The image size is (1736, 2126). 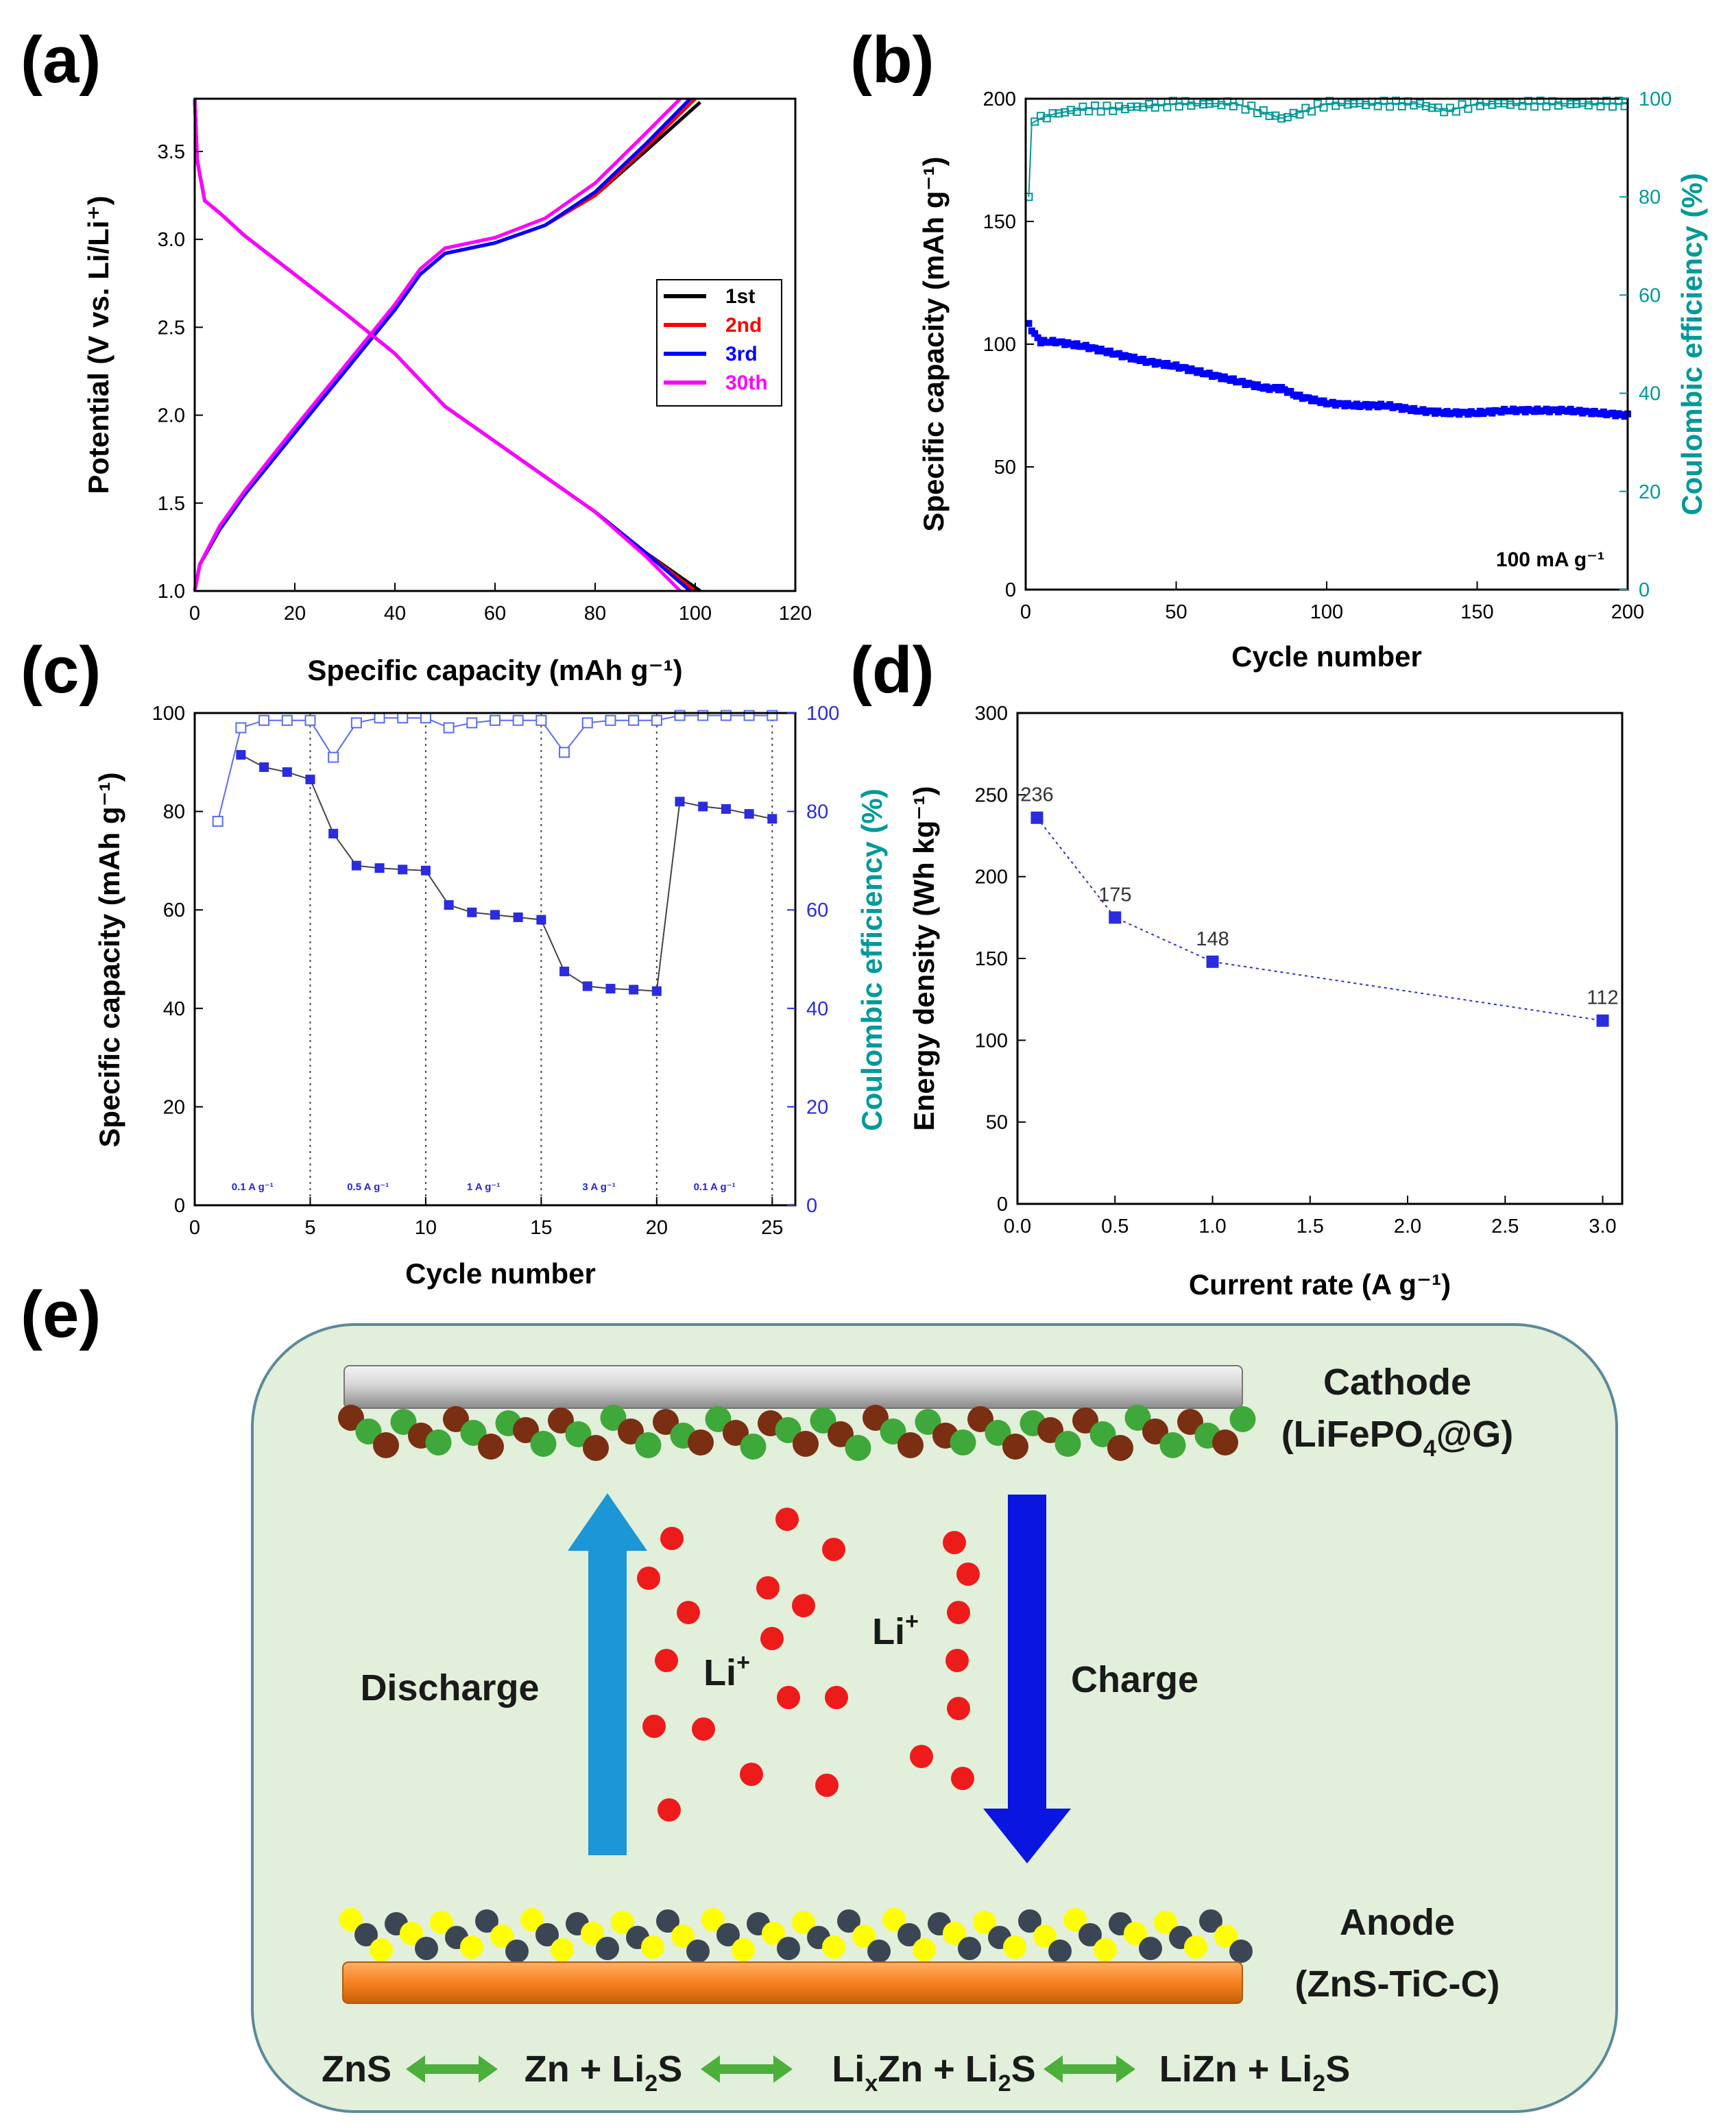 What do you see at coordinates (1326, 656) in the screenshot?
I see `chart-b-xlabel: Cycle number` at bounding box center [1326, 656].